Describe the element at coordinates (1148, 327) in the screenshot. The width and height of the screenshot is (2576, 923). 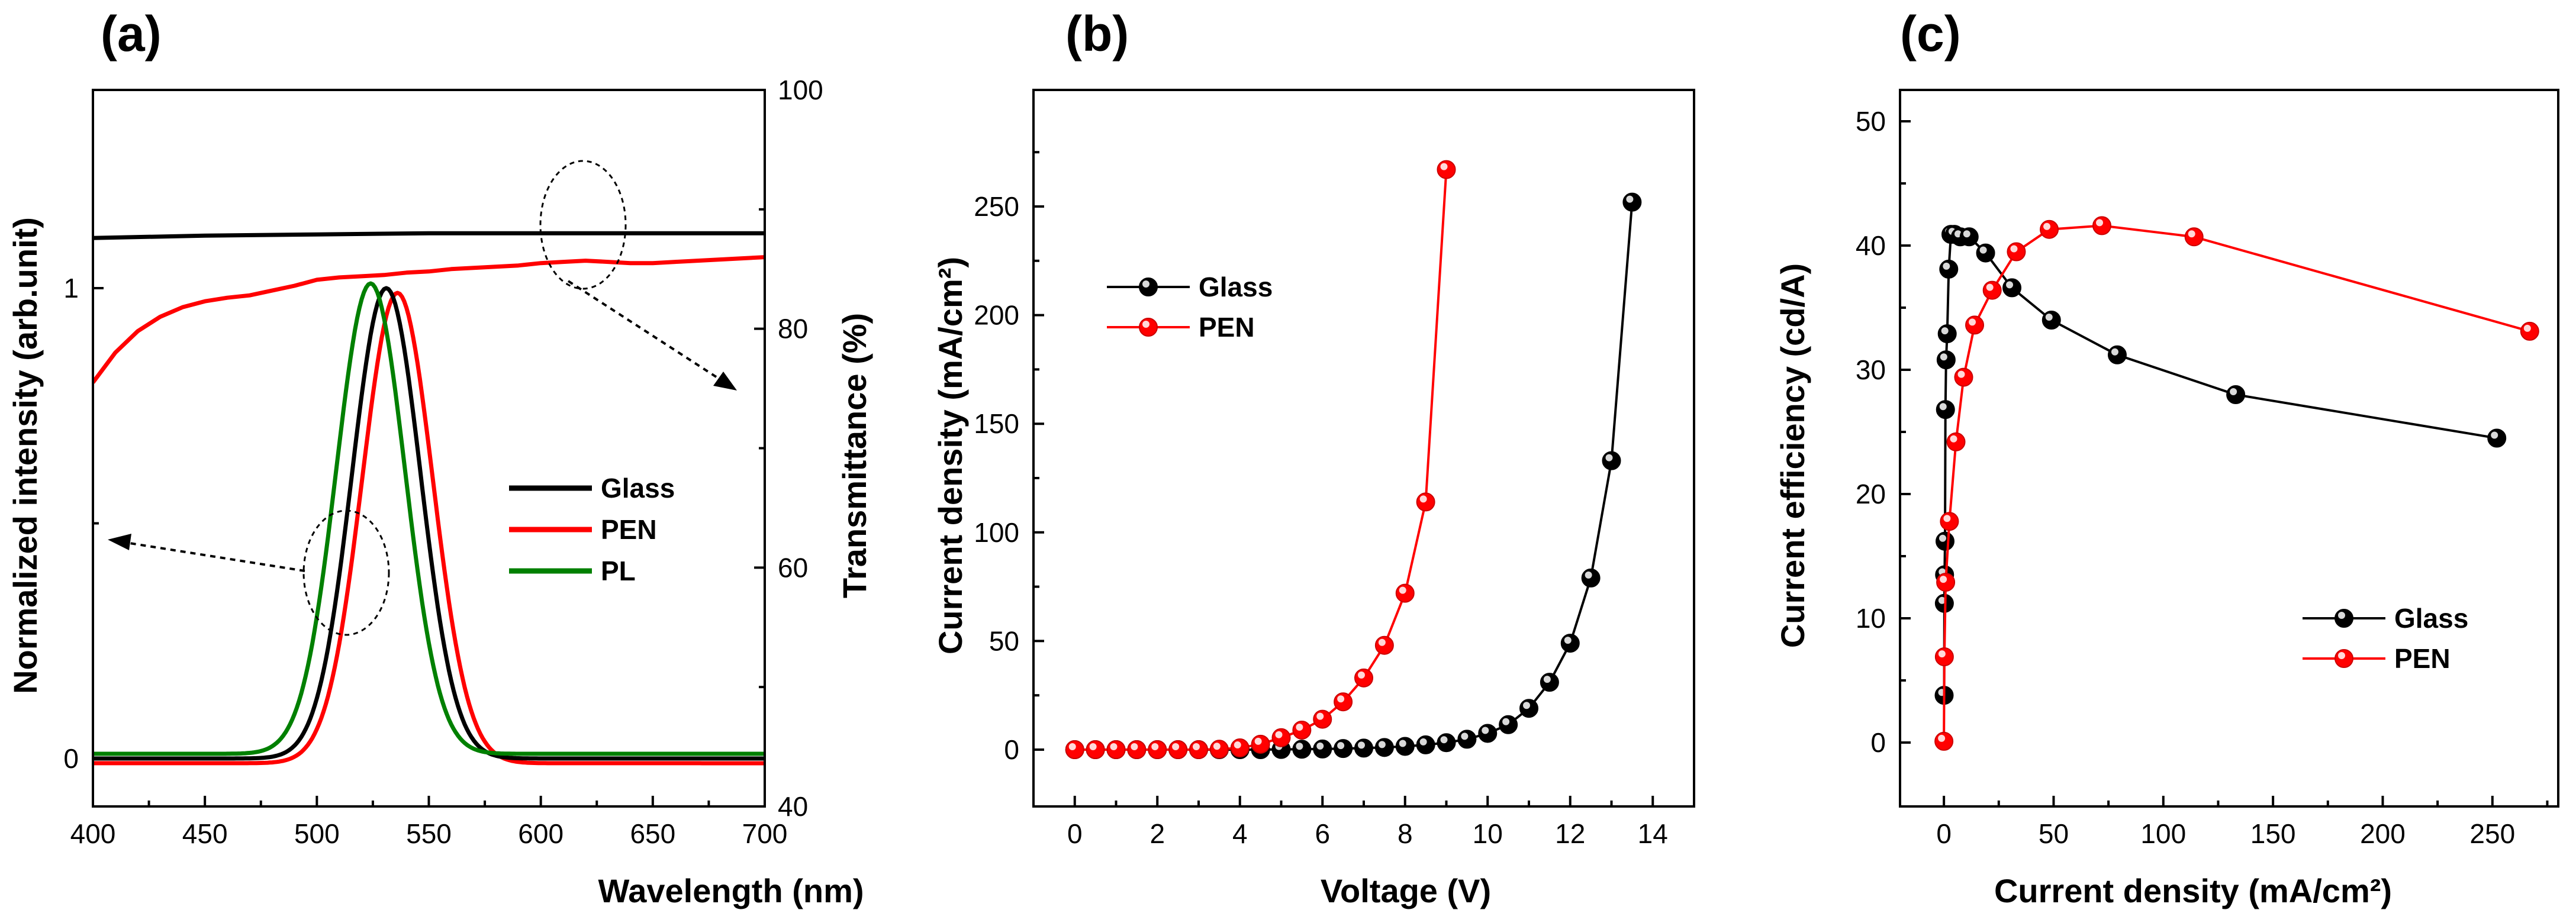
I see `legend-marker-pen-body` at that location.